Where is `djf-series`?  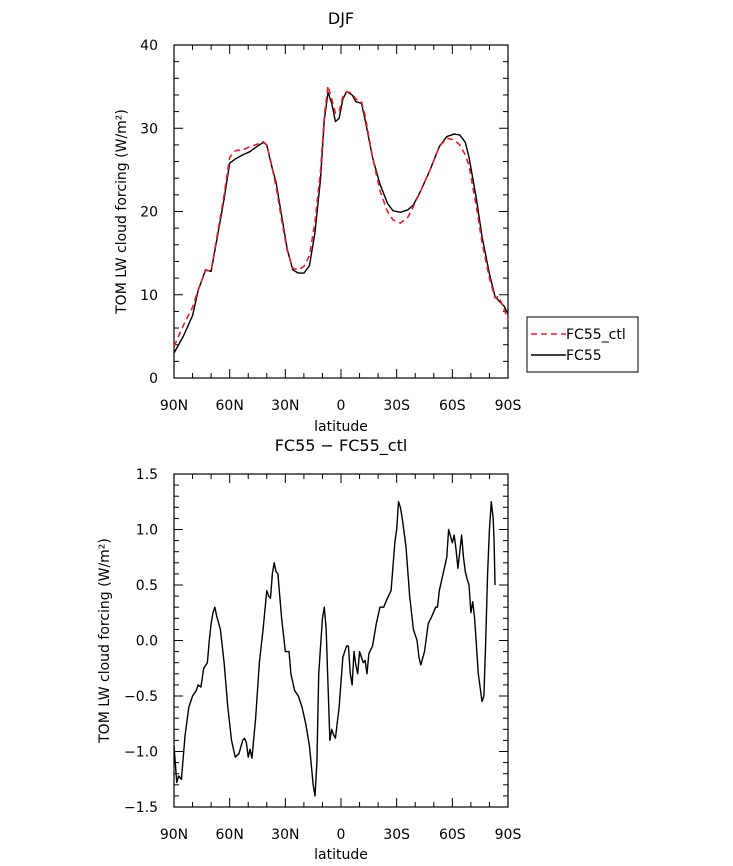
djf-series is located at coordinates (341, 219).